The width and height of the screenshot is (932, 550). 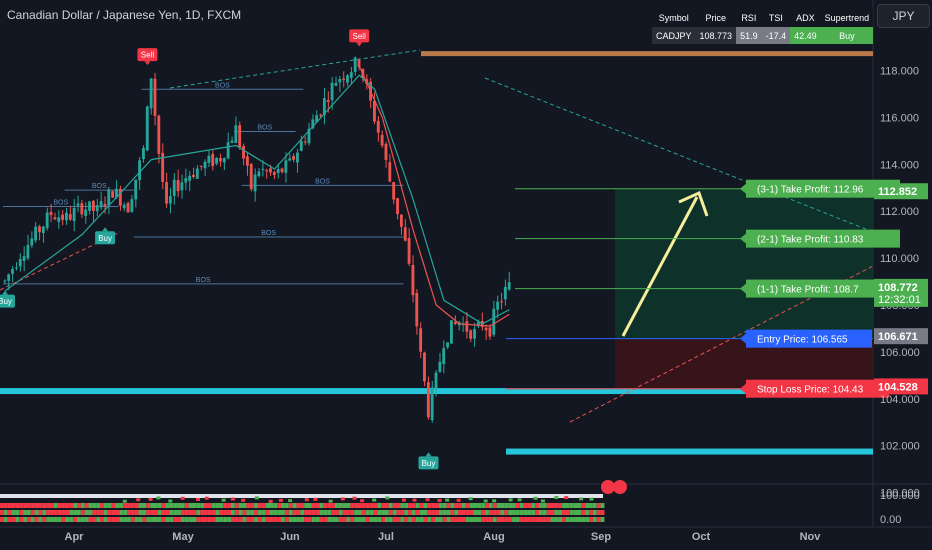 What do you see at coordinates (900, 496) in the screenshot?
I see `oscillator-upper-tick: 100.000` at bounding box center [900, 496].